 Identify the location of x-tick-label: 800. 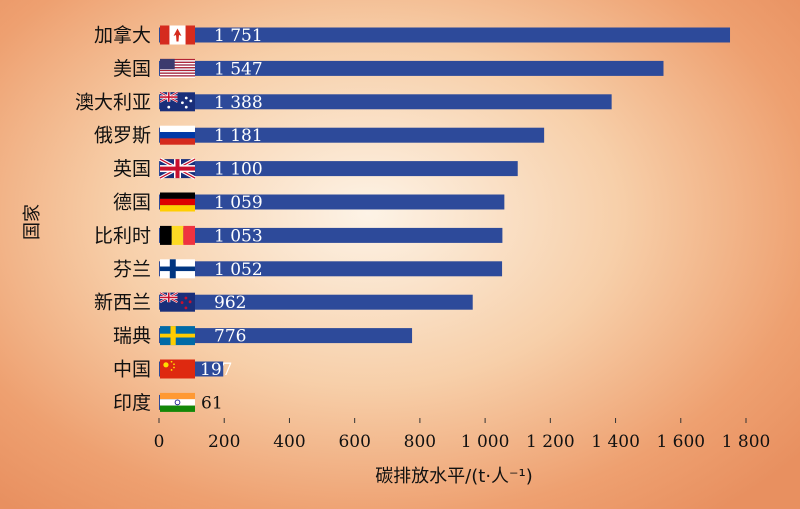
(420, 442).